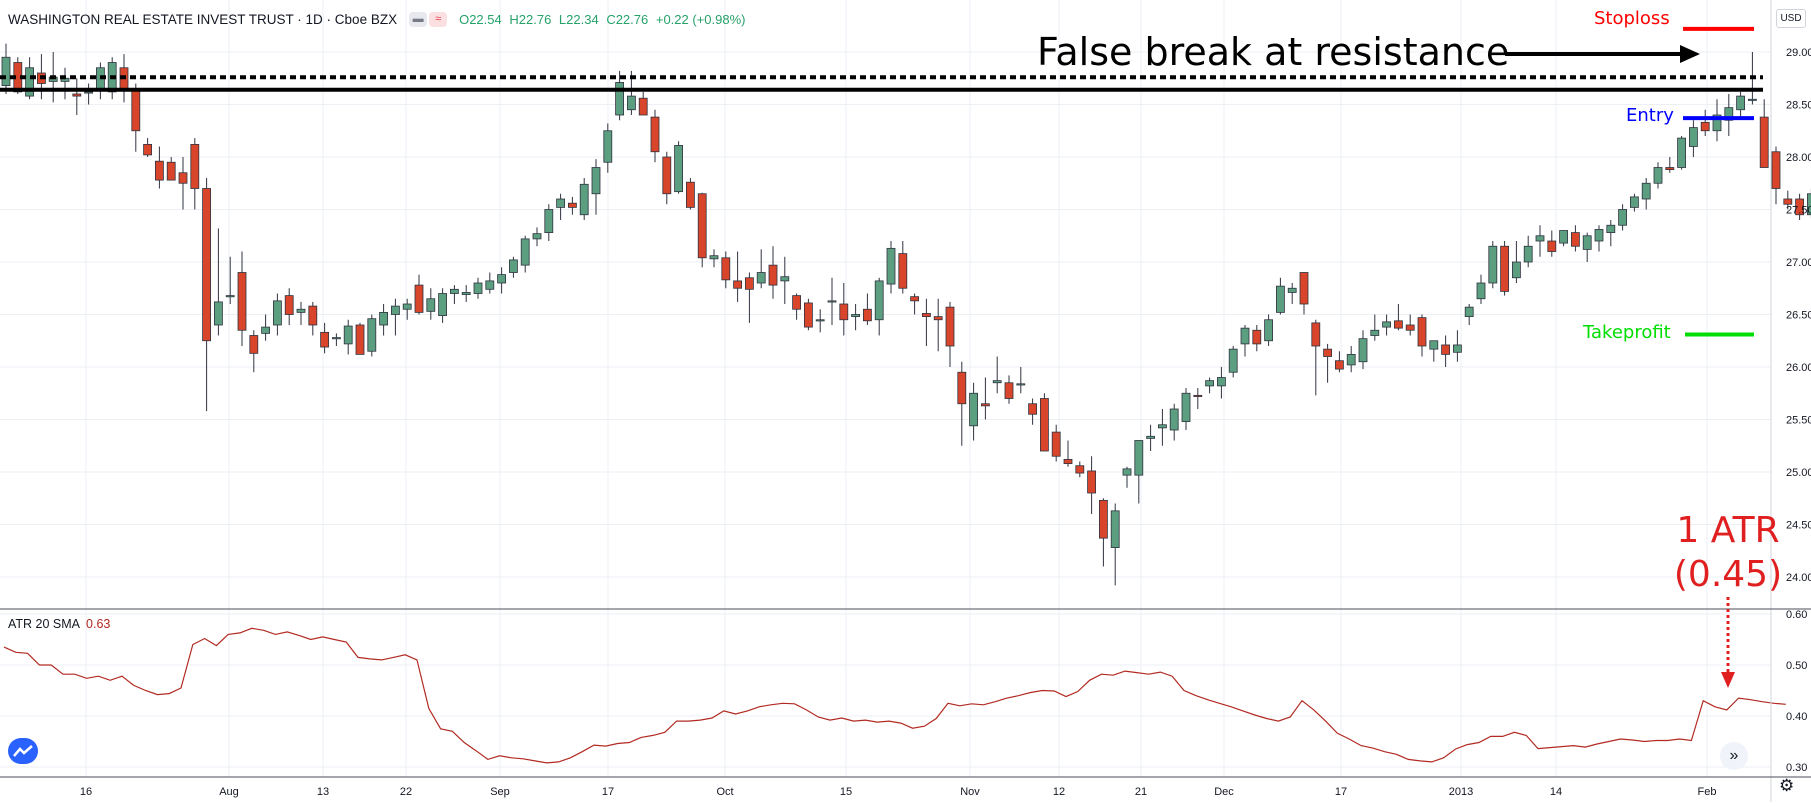 This screenshot has height=807, width=1811. Describe the element at coordinates (1798, 106) in the screenshot. I see `y-tick-1: 28.50` at that location.